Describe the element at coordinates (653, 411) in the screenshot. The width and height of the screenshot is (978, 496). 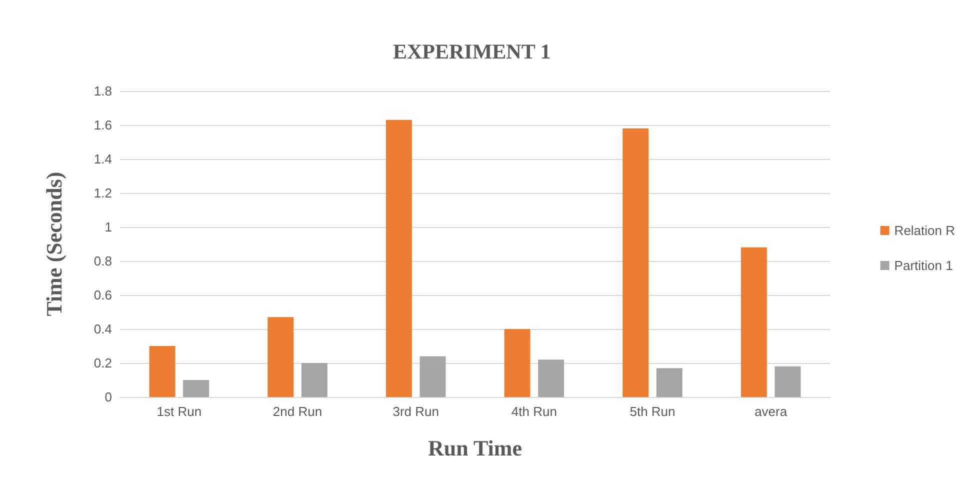
I see `x-tick-label: 5th Run` at that location.